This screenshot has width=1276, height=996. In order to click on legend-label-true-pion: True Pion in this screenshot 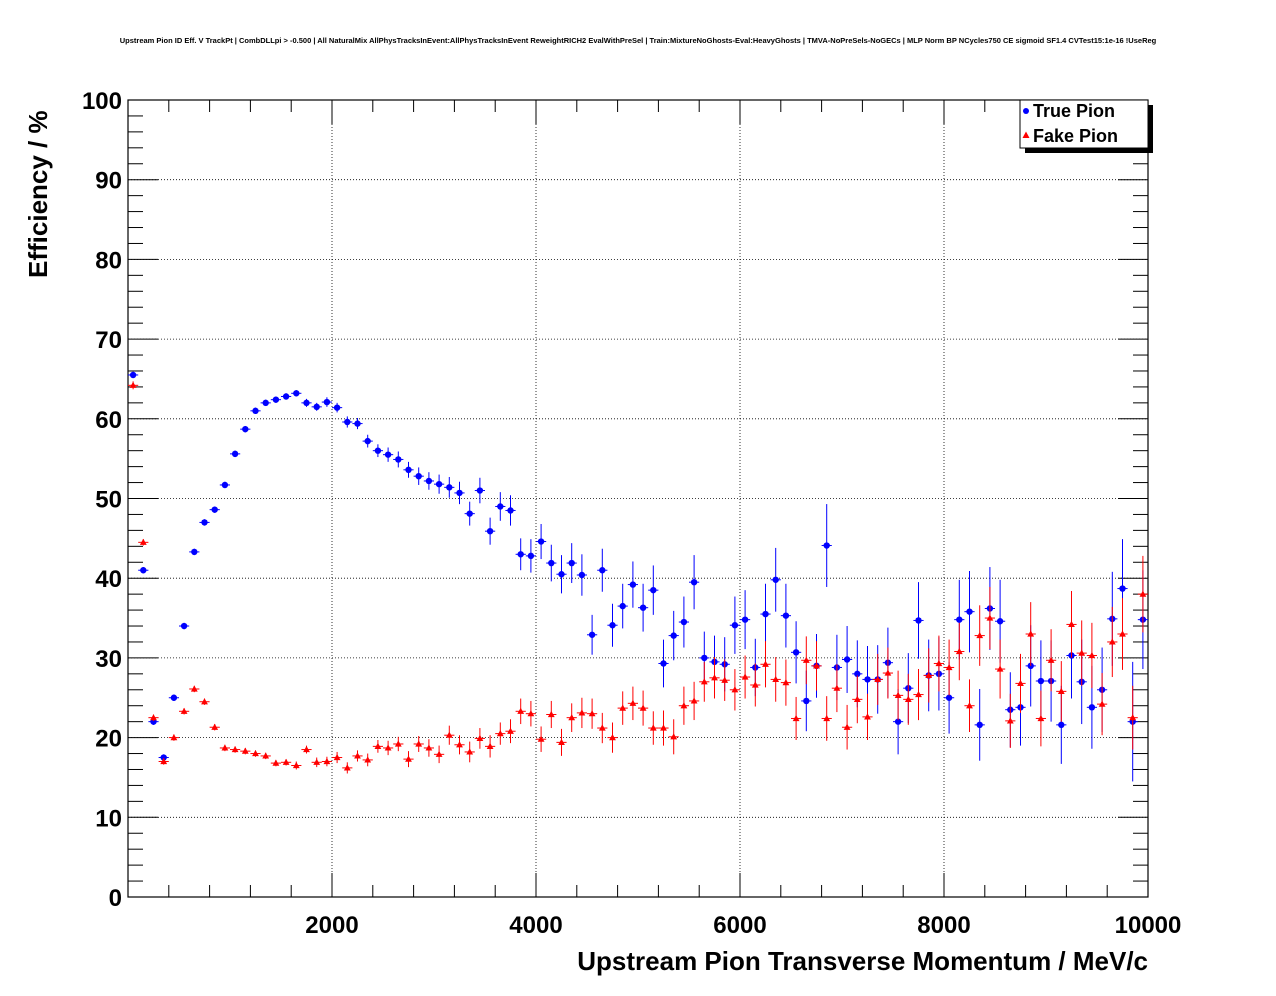, I will do `click(1074, 111)`.